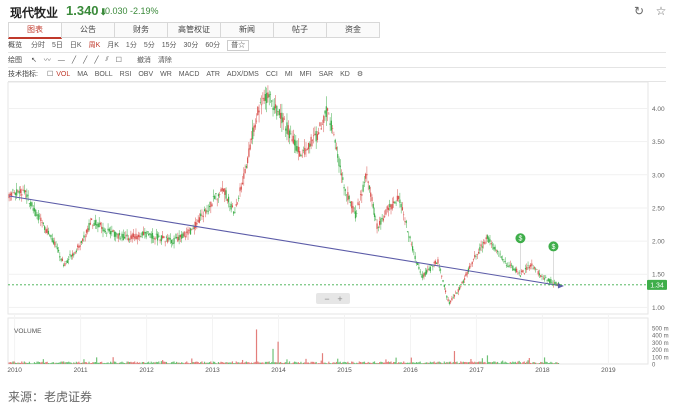 This screenshot has width=674, height=407. Describe the element at coordinates (271, 74) in the screenshot. I see `indicator-cci: CCI` at that location.